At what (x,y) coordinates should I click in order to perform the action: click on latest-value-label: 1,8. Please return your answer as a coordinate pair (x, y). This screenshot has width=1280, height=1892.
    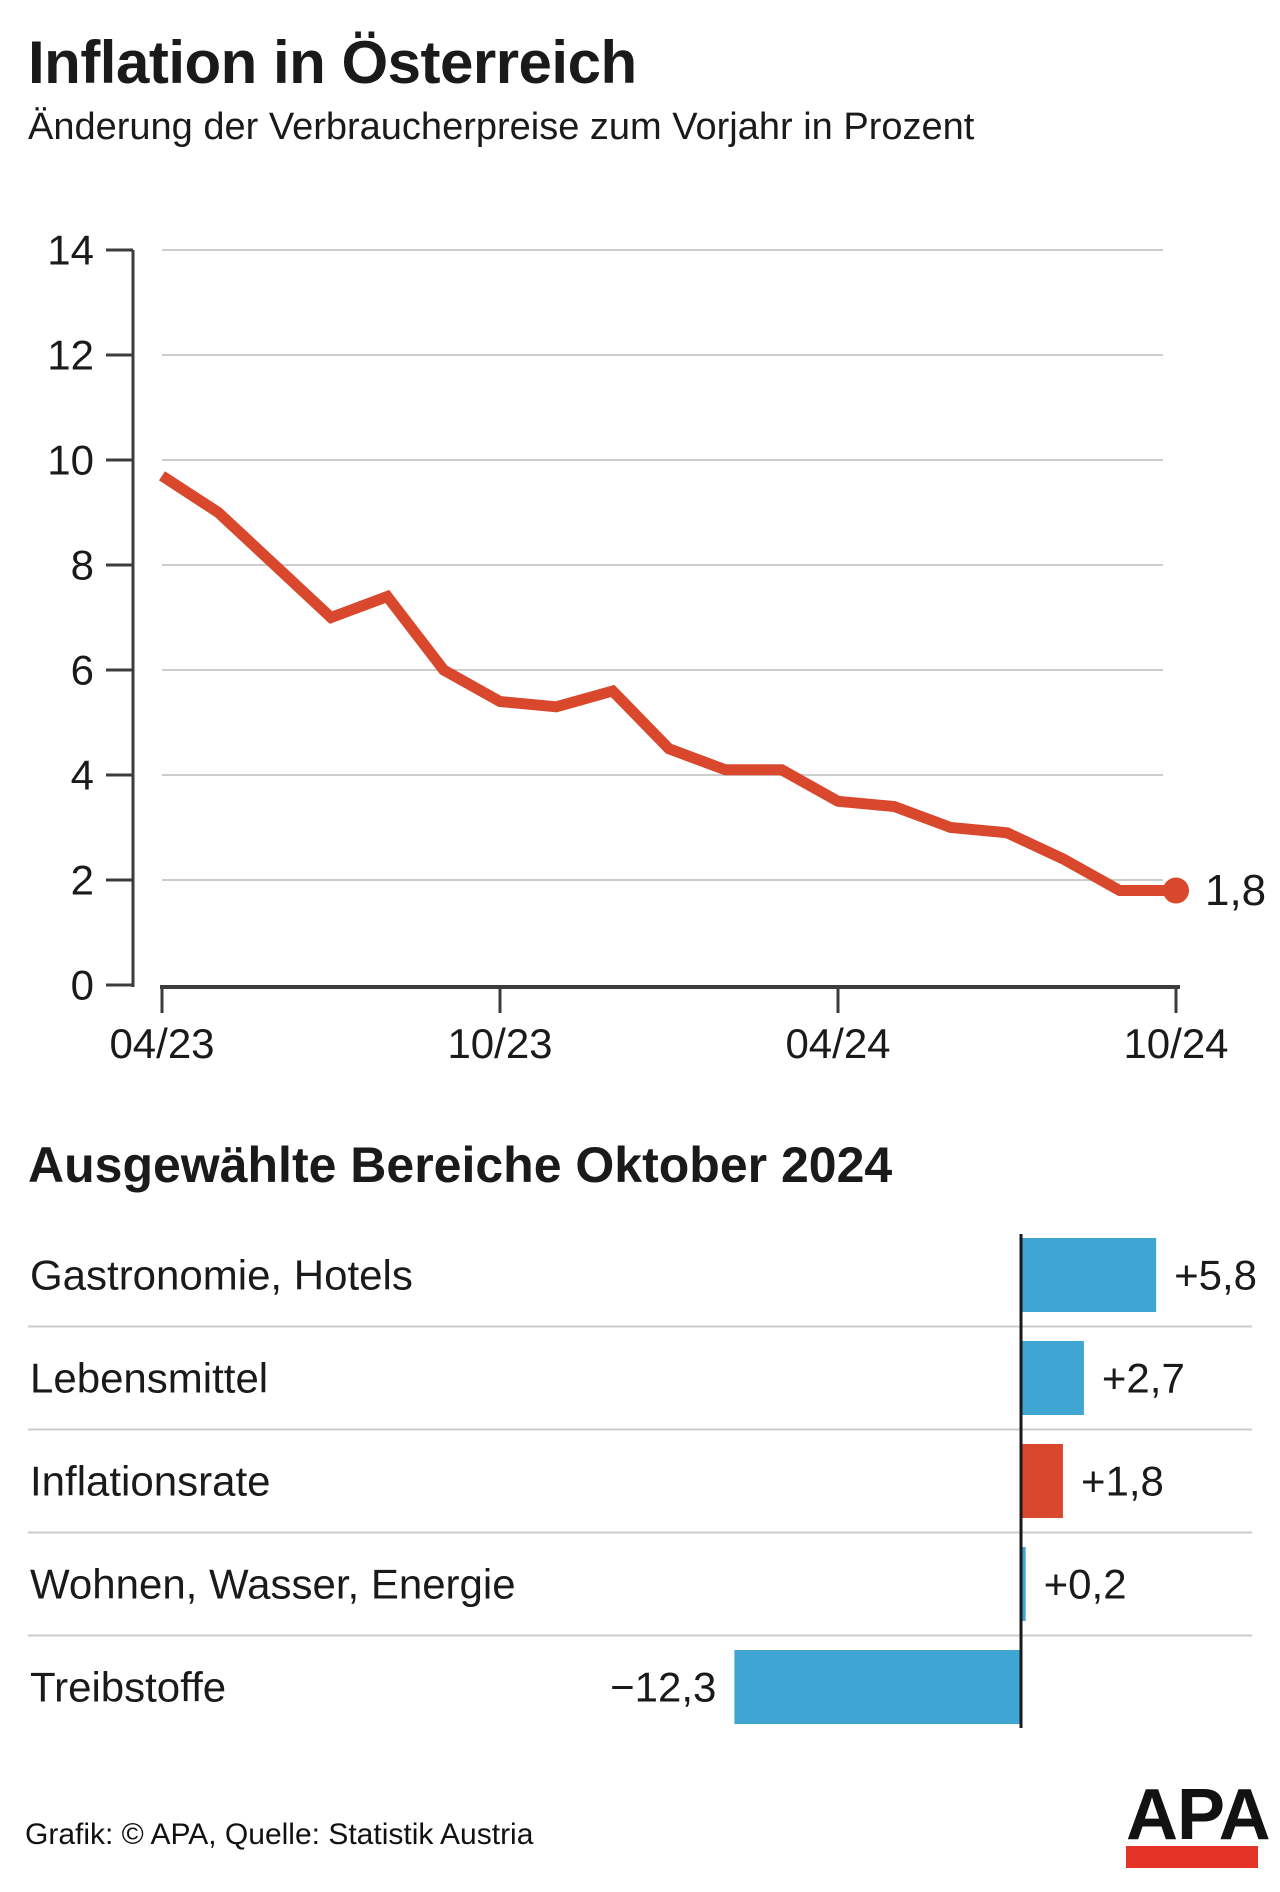
    Looking at the image, I should click on (1235, 890).